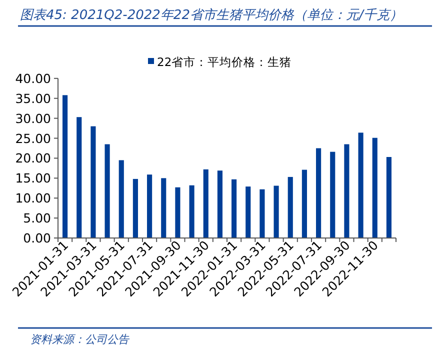  What do you see at coordinates (33, 118) in the screenshot?
I see `y-tick-label: 30.00` at bounding box center [33, 118].